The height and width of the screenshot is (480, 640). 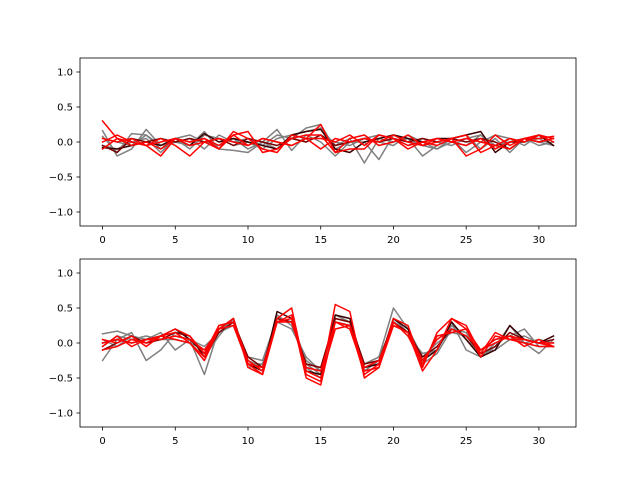 I want to click on bottom-y-tick-label: 0.0, so click(x=65, y=344).